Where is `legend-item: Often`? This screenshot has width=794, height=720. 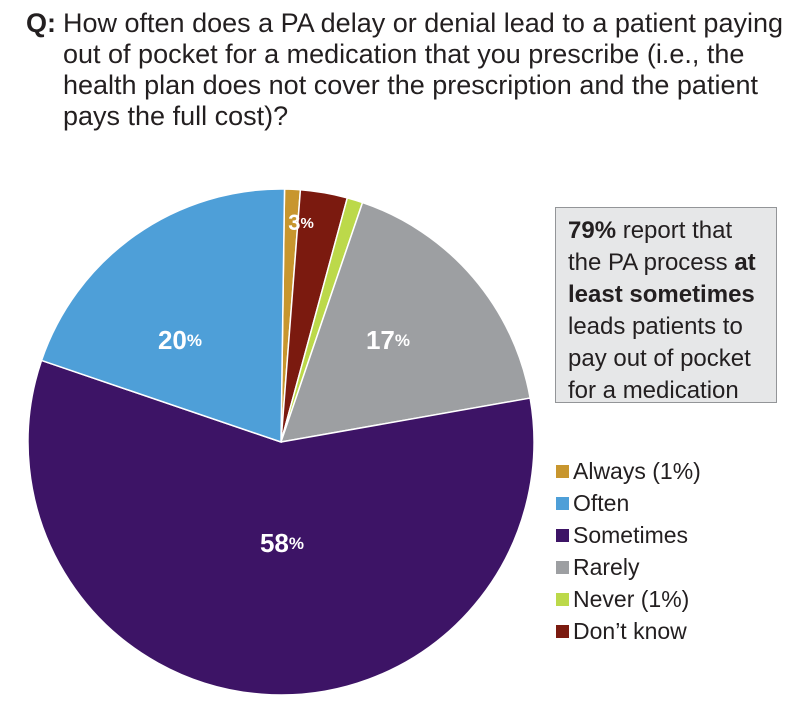 legend-item: Often is located at coordinates (628, 503).